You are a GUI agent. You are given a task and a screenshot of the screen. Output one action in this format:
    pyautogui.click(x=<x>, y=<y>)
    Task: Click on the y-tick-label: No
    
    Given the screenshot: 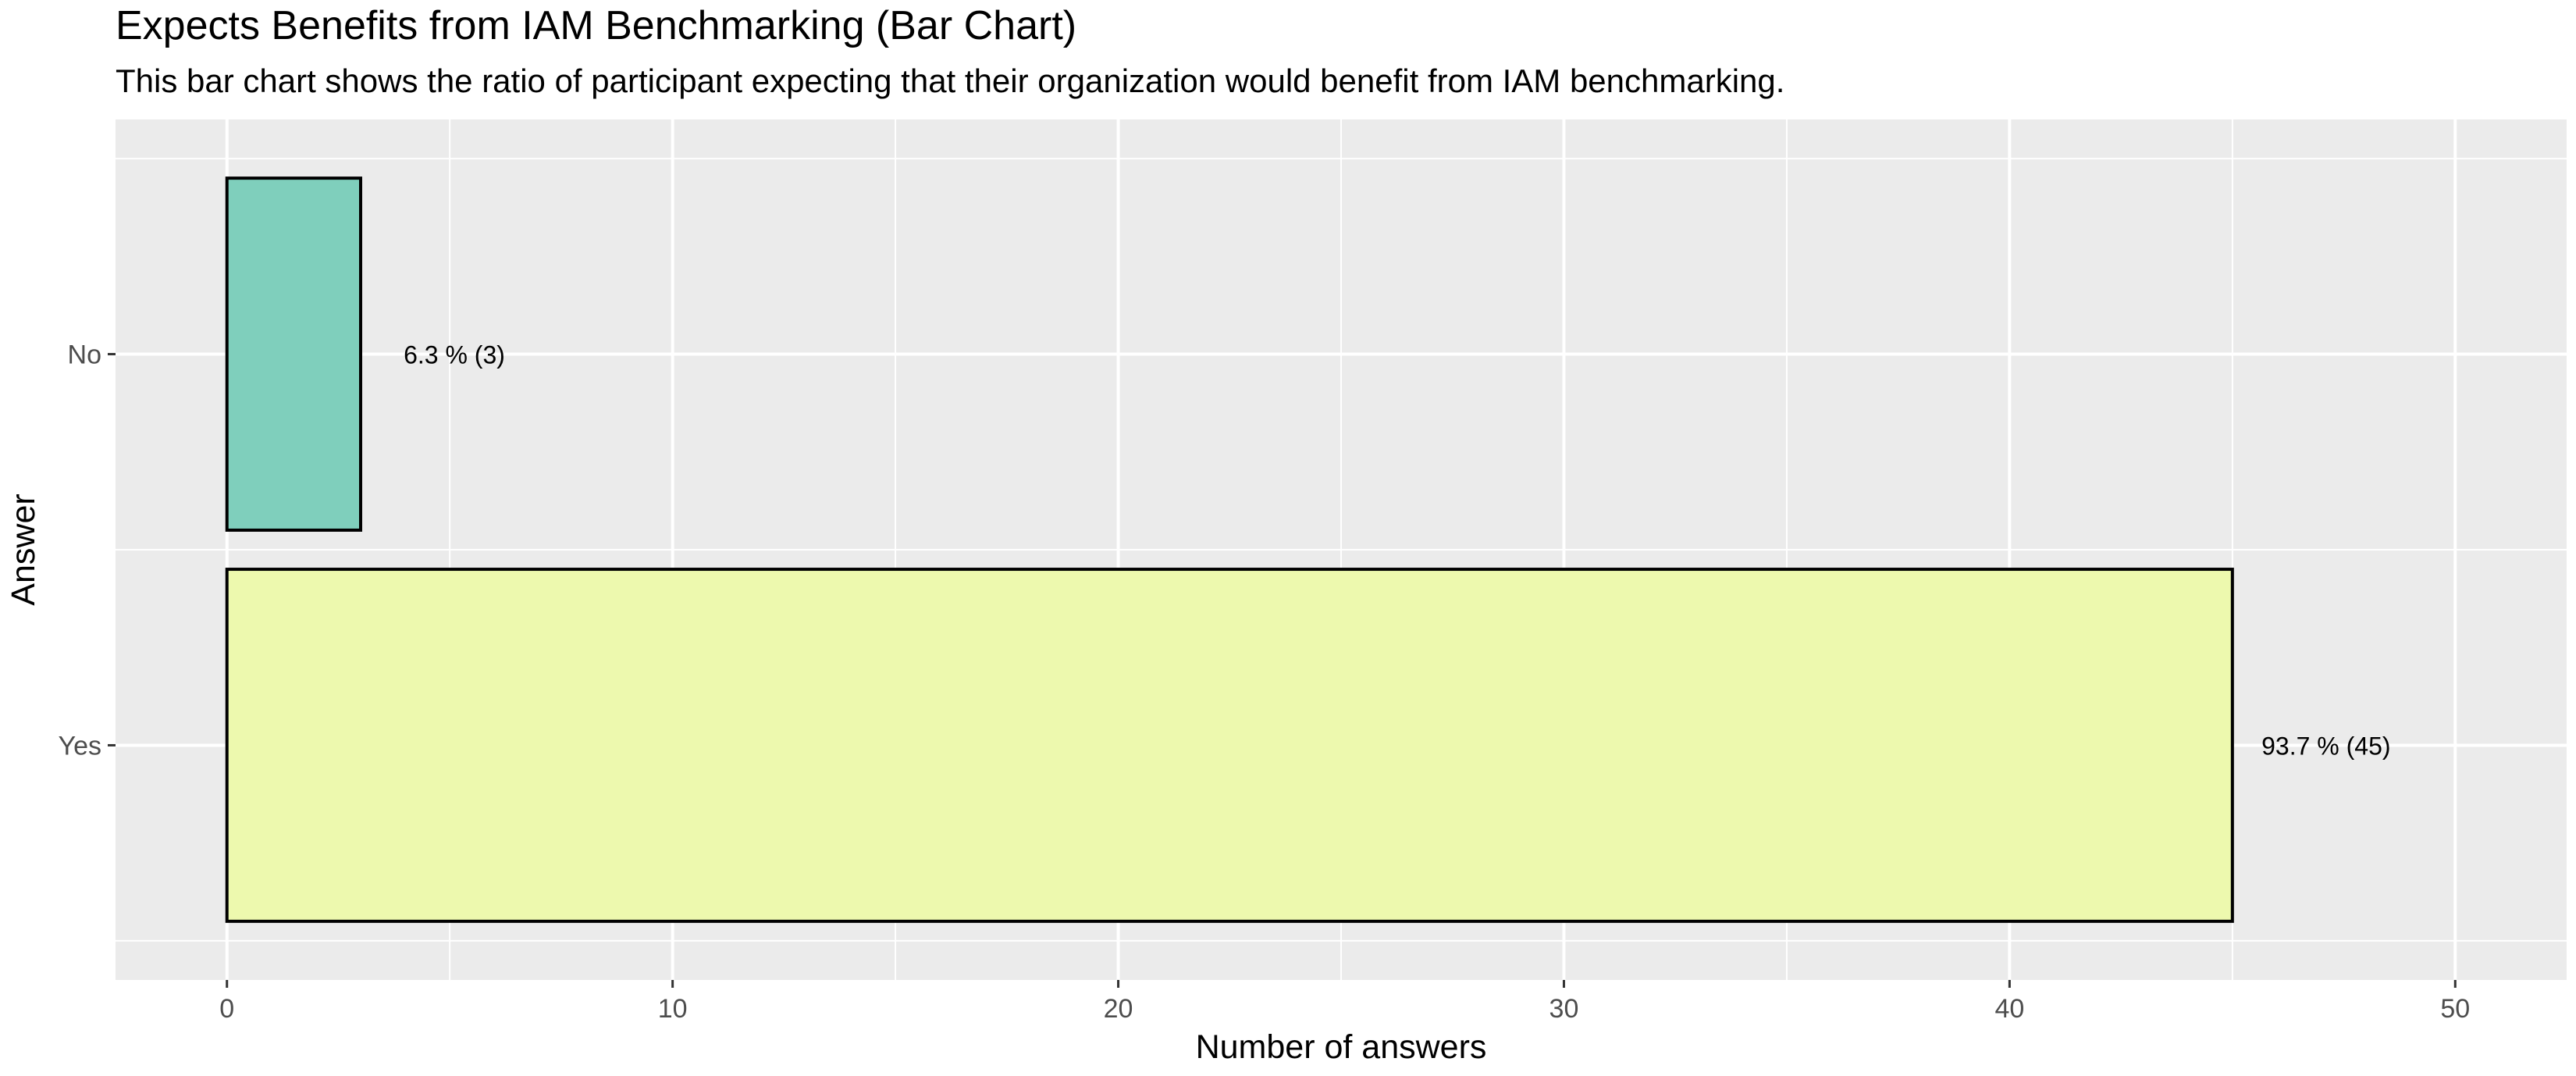 What is the action you would take?
    pyautogui.click(x=84, y=355)
    